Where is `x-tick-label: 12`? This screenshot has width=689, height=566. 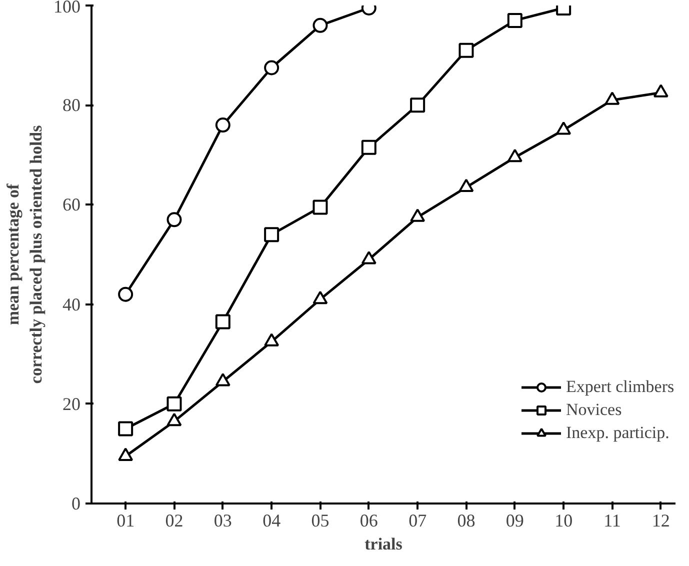
x-tick-label: 12 is located at coordinates (661, 520).